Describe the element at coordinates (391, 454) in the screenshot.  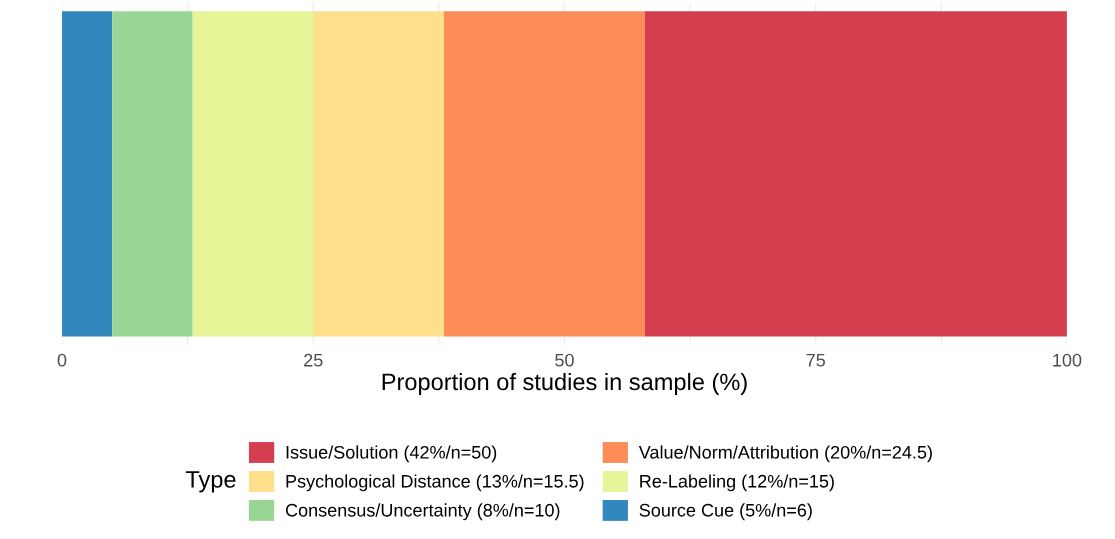
I see `legend-label: Issue/Solution (42%/n=50)` at that location.